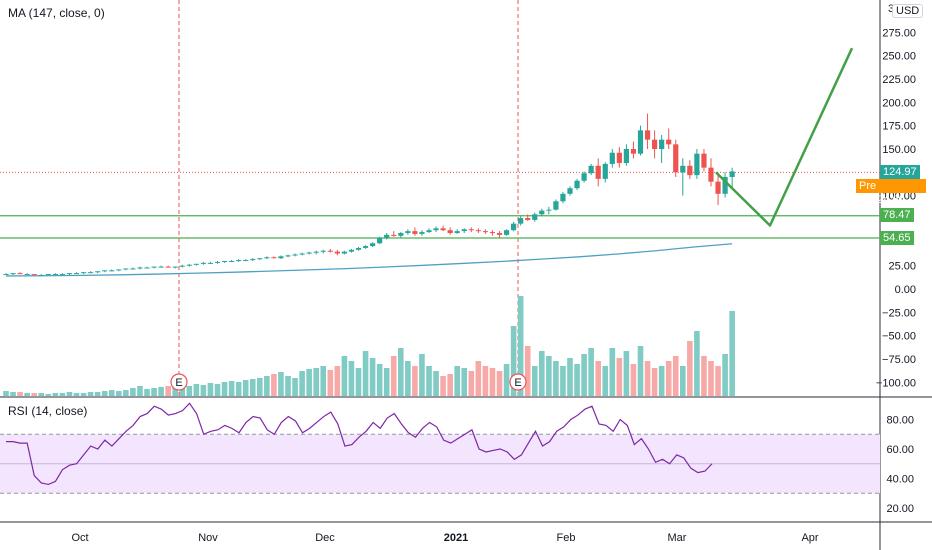 The height and width of the screenshot is (550, 932). What do you see at coordinates (899, 127) in the screenshot?
I see `price-tick-label: 175.00` at bounding box center [899, 127].